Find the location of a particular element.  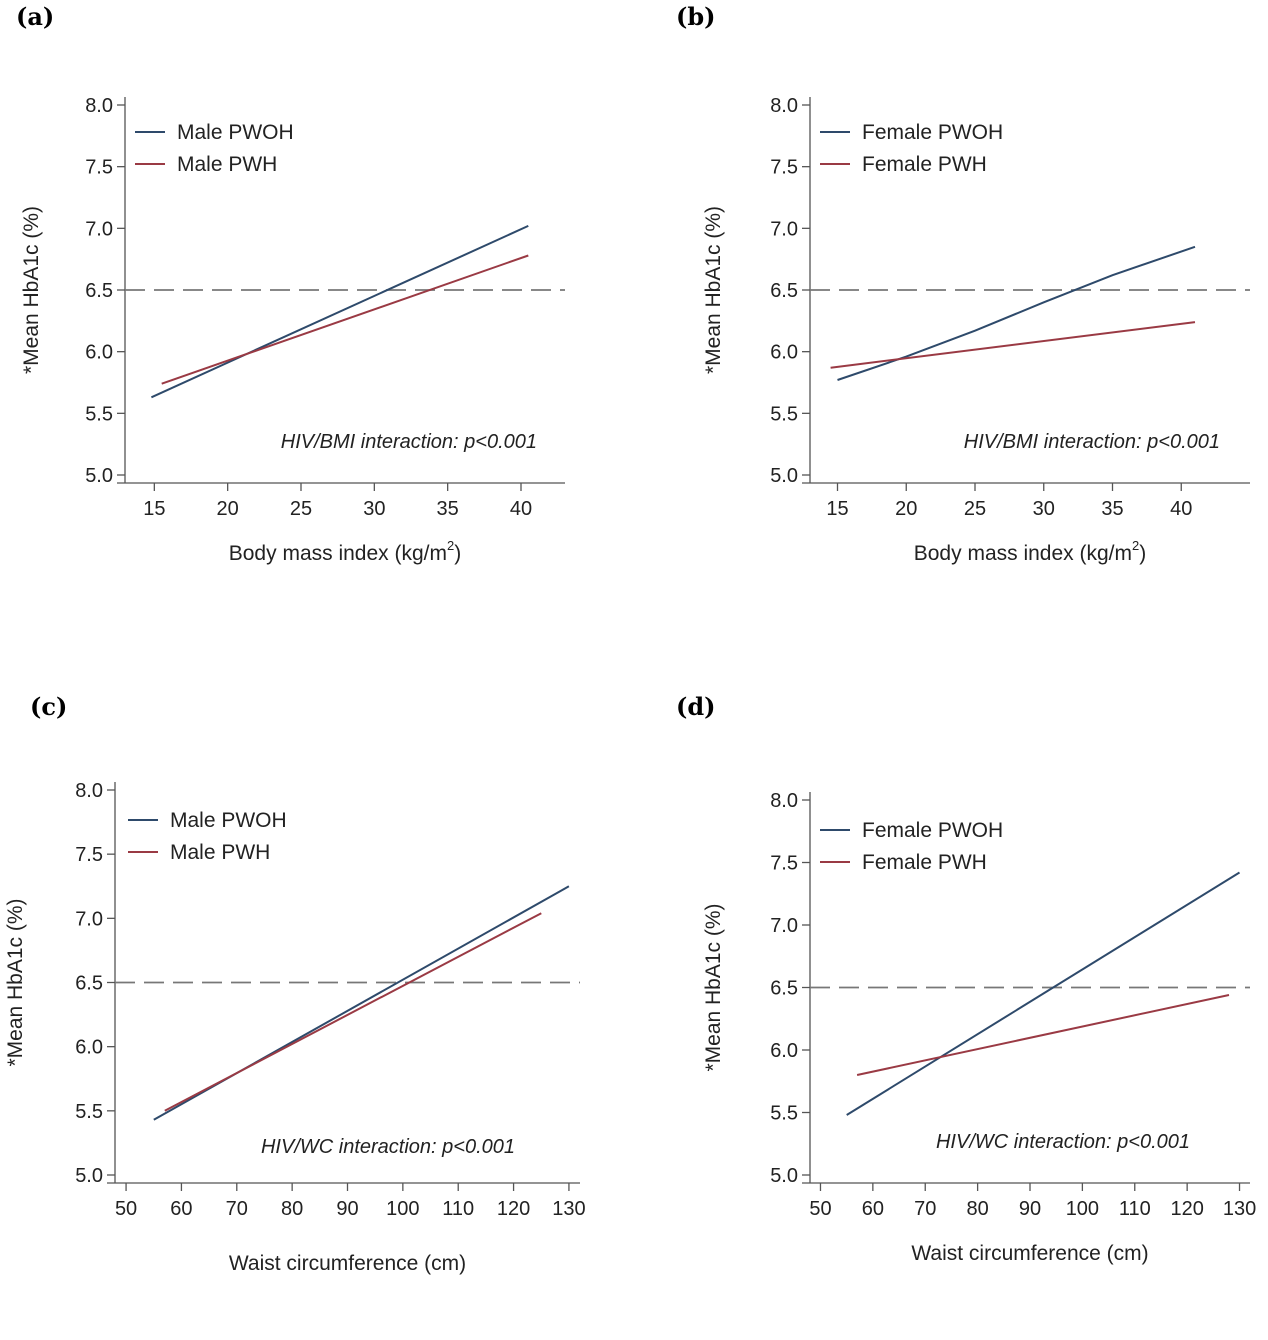

panel-letter-b: (b) is located at coordinates (696, 16).